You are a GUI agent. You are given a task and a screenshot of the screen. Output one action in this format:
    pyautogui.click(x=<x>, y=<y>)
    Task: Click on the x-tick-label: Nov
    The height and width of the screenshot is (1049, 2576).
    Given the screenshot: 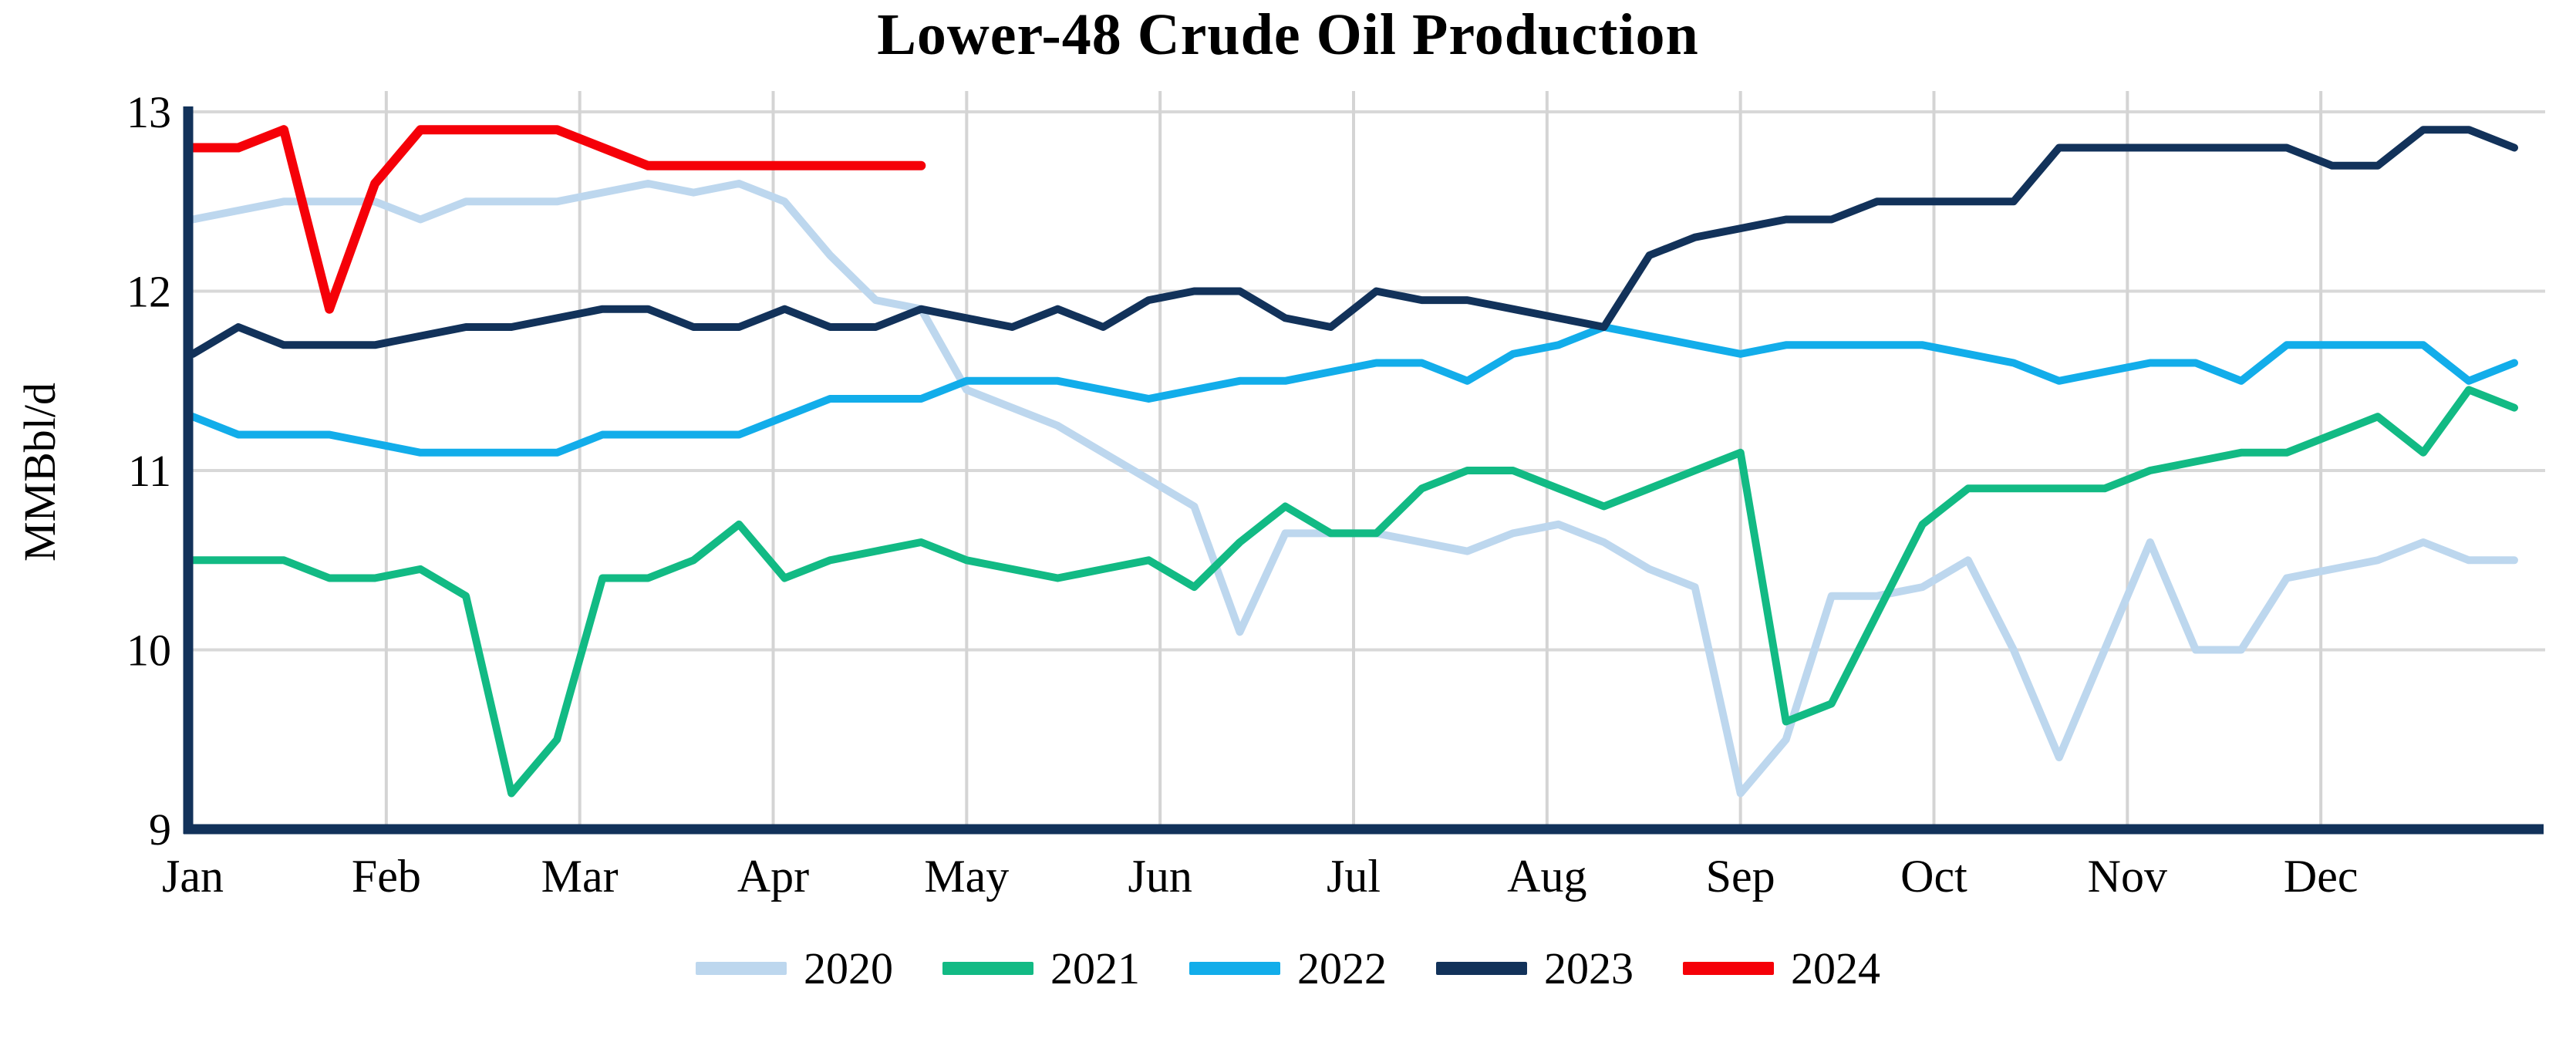 What is the action you would take?
    pyautogui.click(x=2127, y=876)
    